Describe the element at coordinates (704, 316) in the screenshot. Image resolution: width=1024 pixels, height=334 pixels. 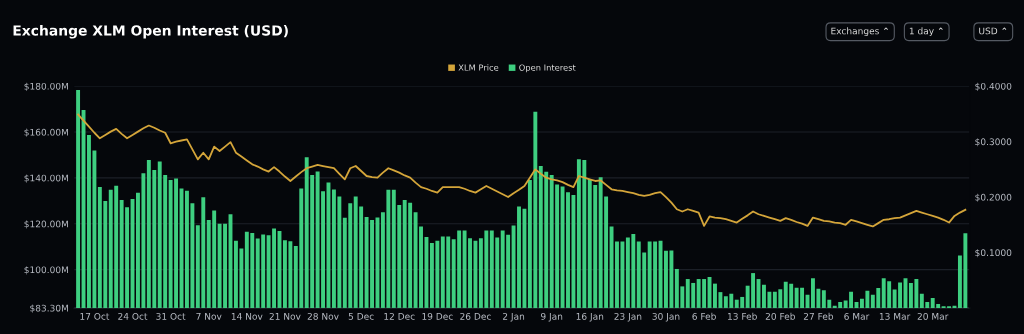
I see `x-tick-label: 6 Feb` at that location.